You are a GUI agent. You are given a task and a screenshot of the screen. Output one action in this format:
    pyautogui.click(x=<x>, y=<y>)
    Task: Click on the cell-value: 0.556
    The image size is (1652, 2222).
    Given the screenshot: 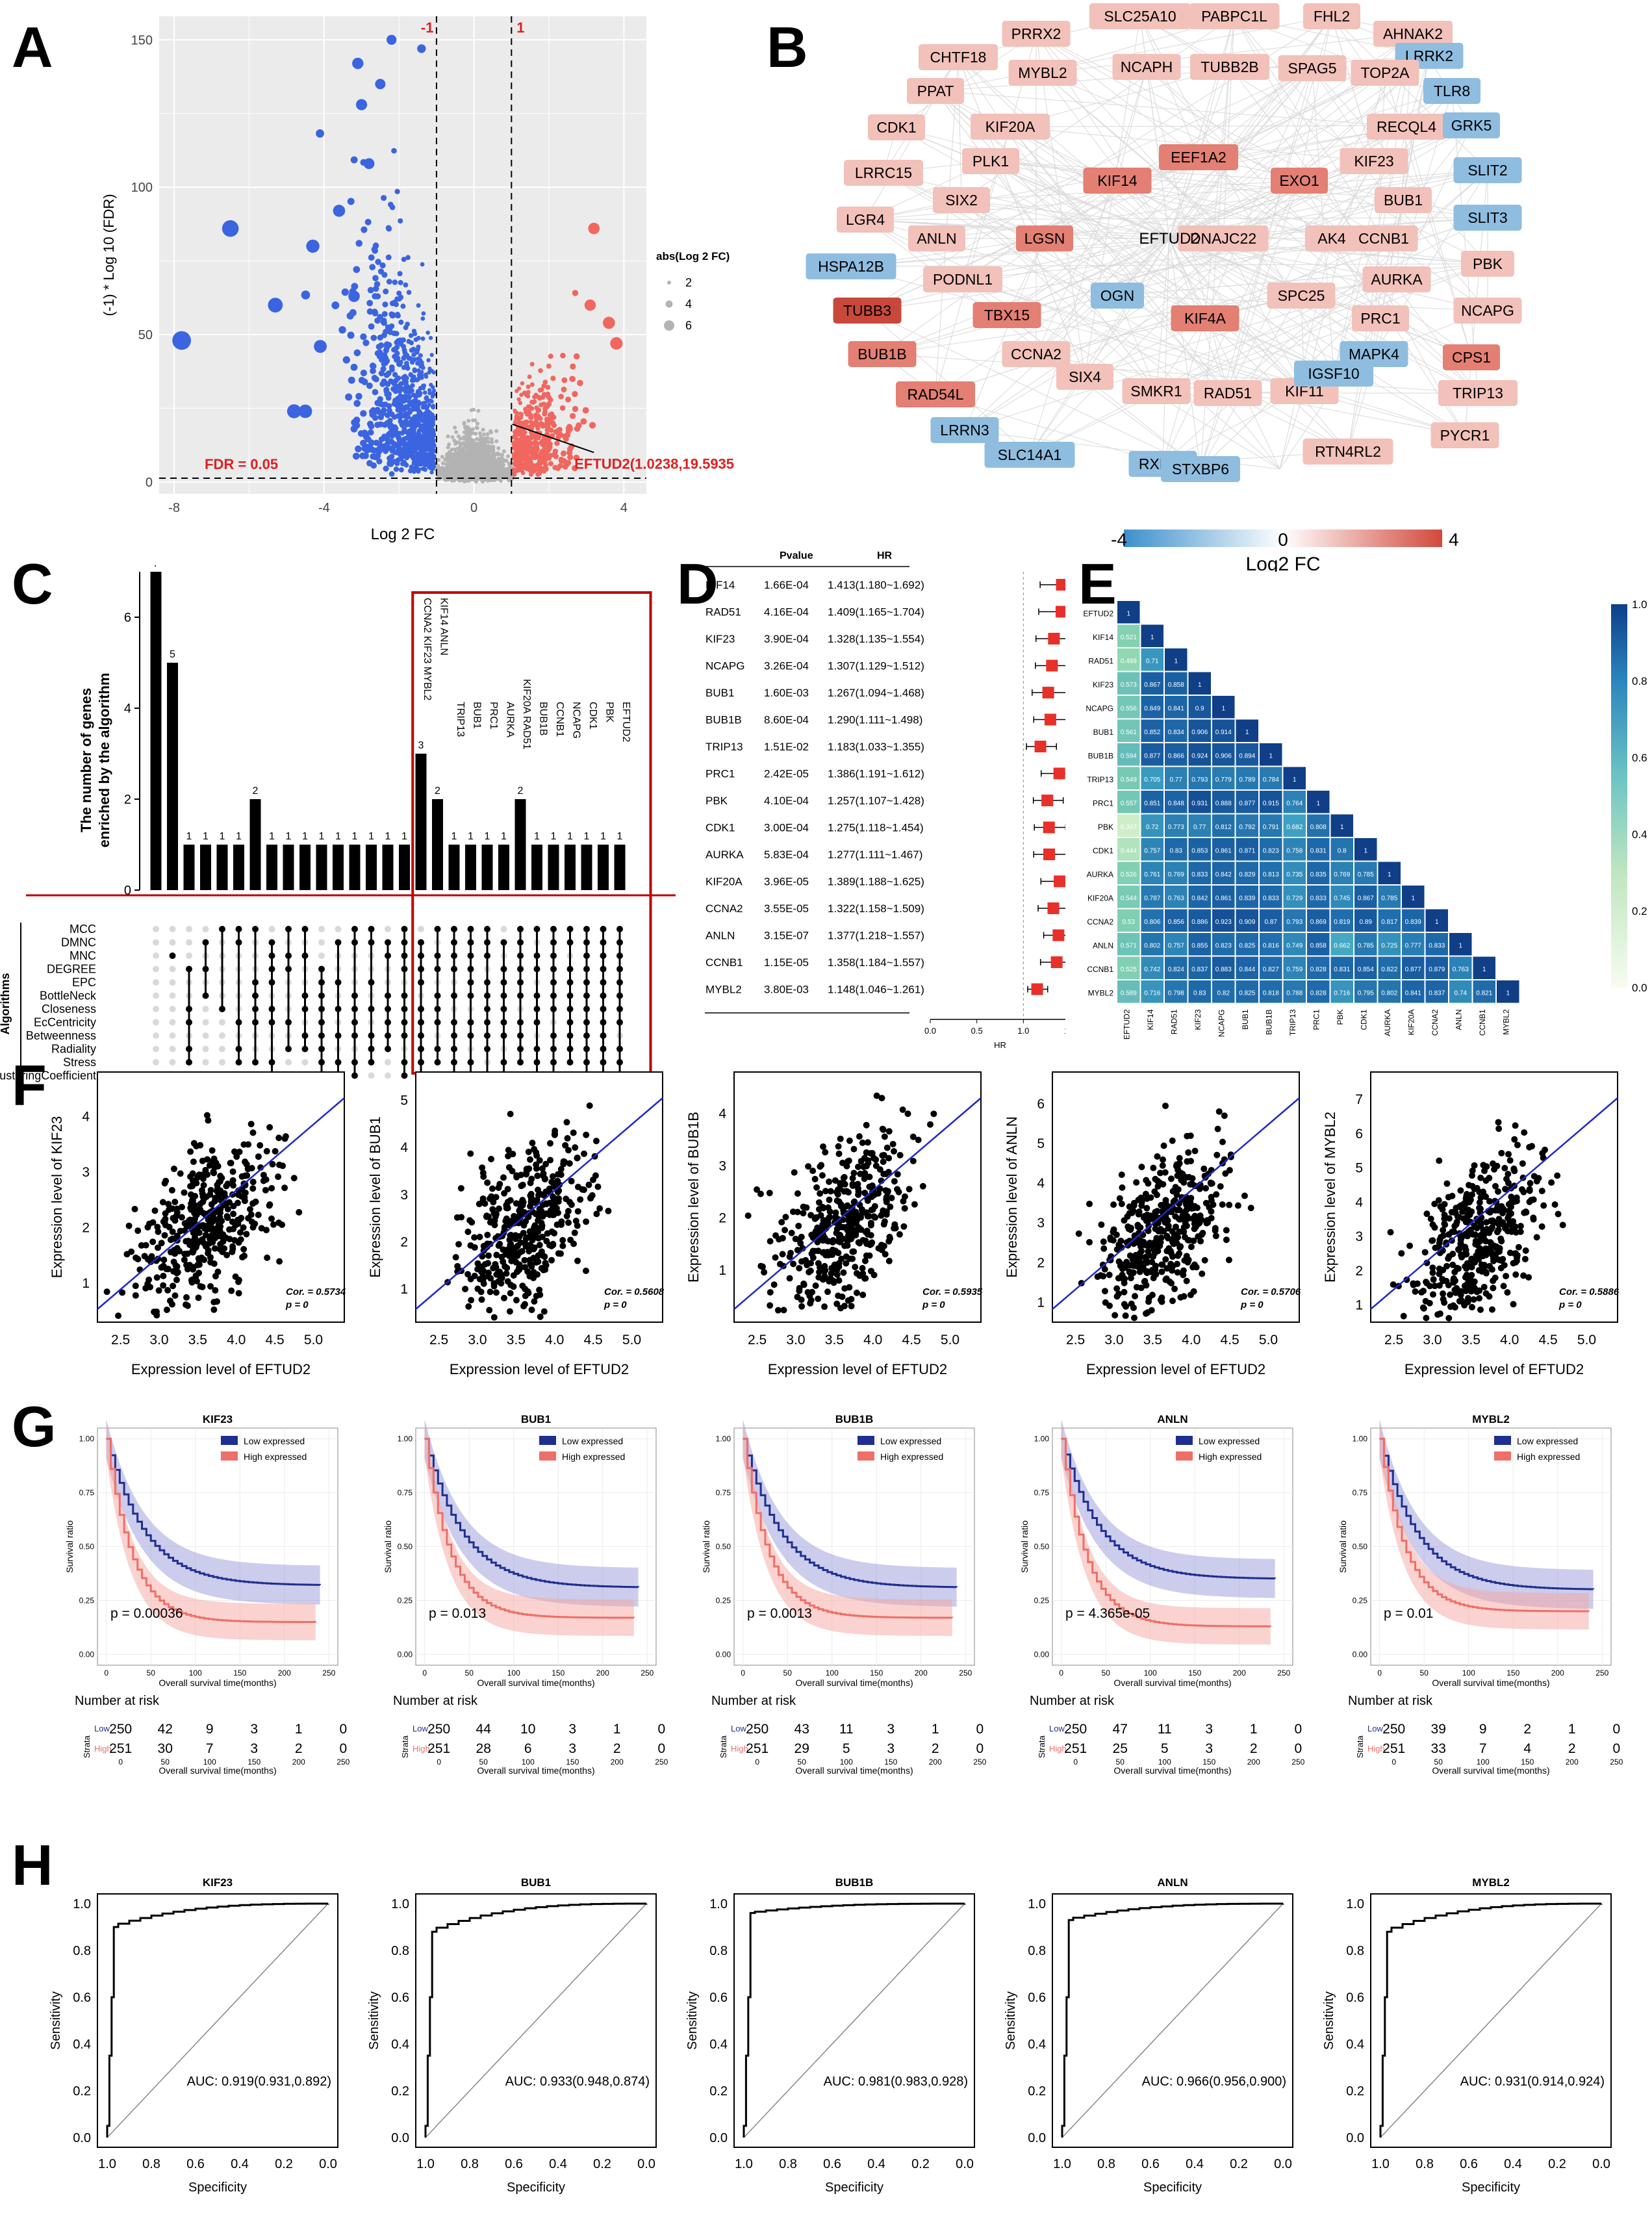 What is the action you would take?
    pyautogui.click(x=1129, y=708)
    